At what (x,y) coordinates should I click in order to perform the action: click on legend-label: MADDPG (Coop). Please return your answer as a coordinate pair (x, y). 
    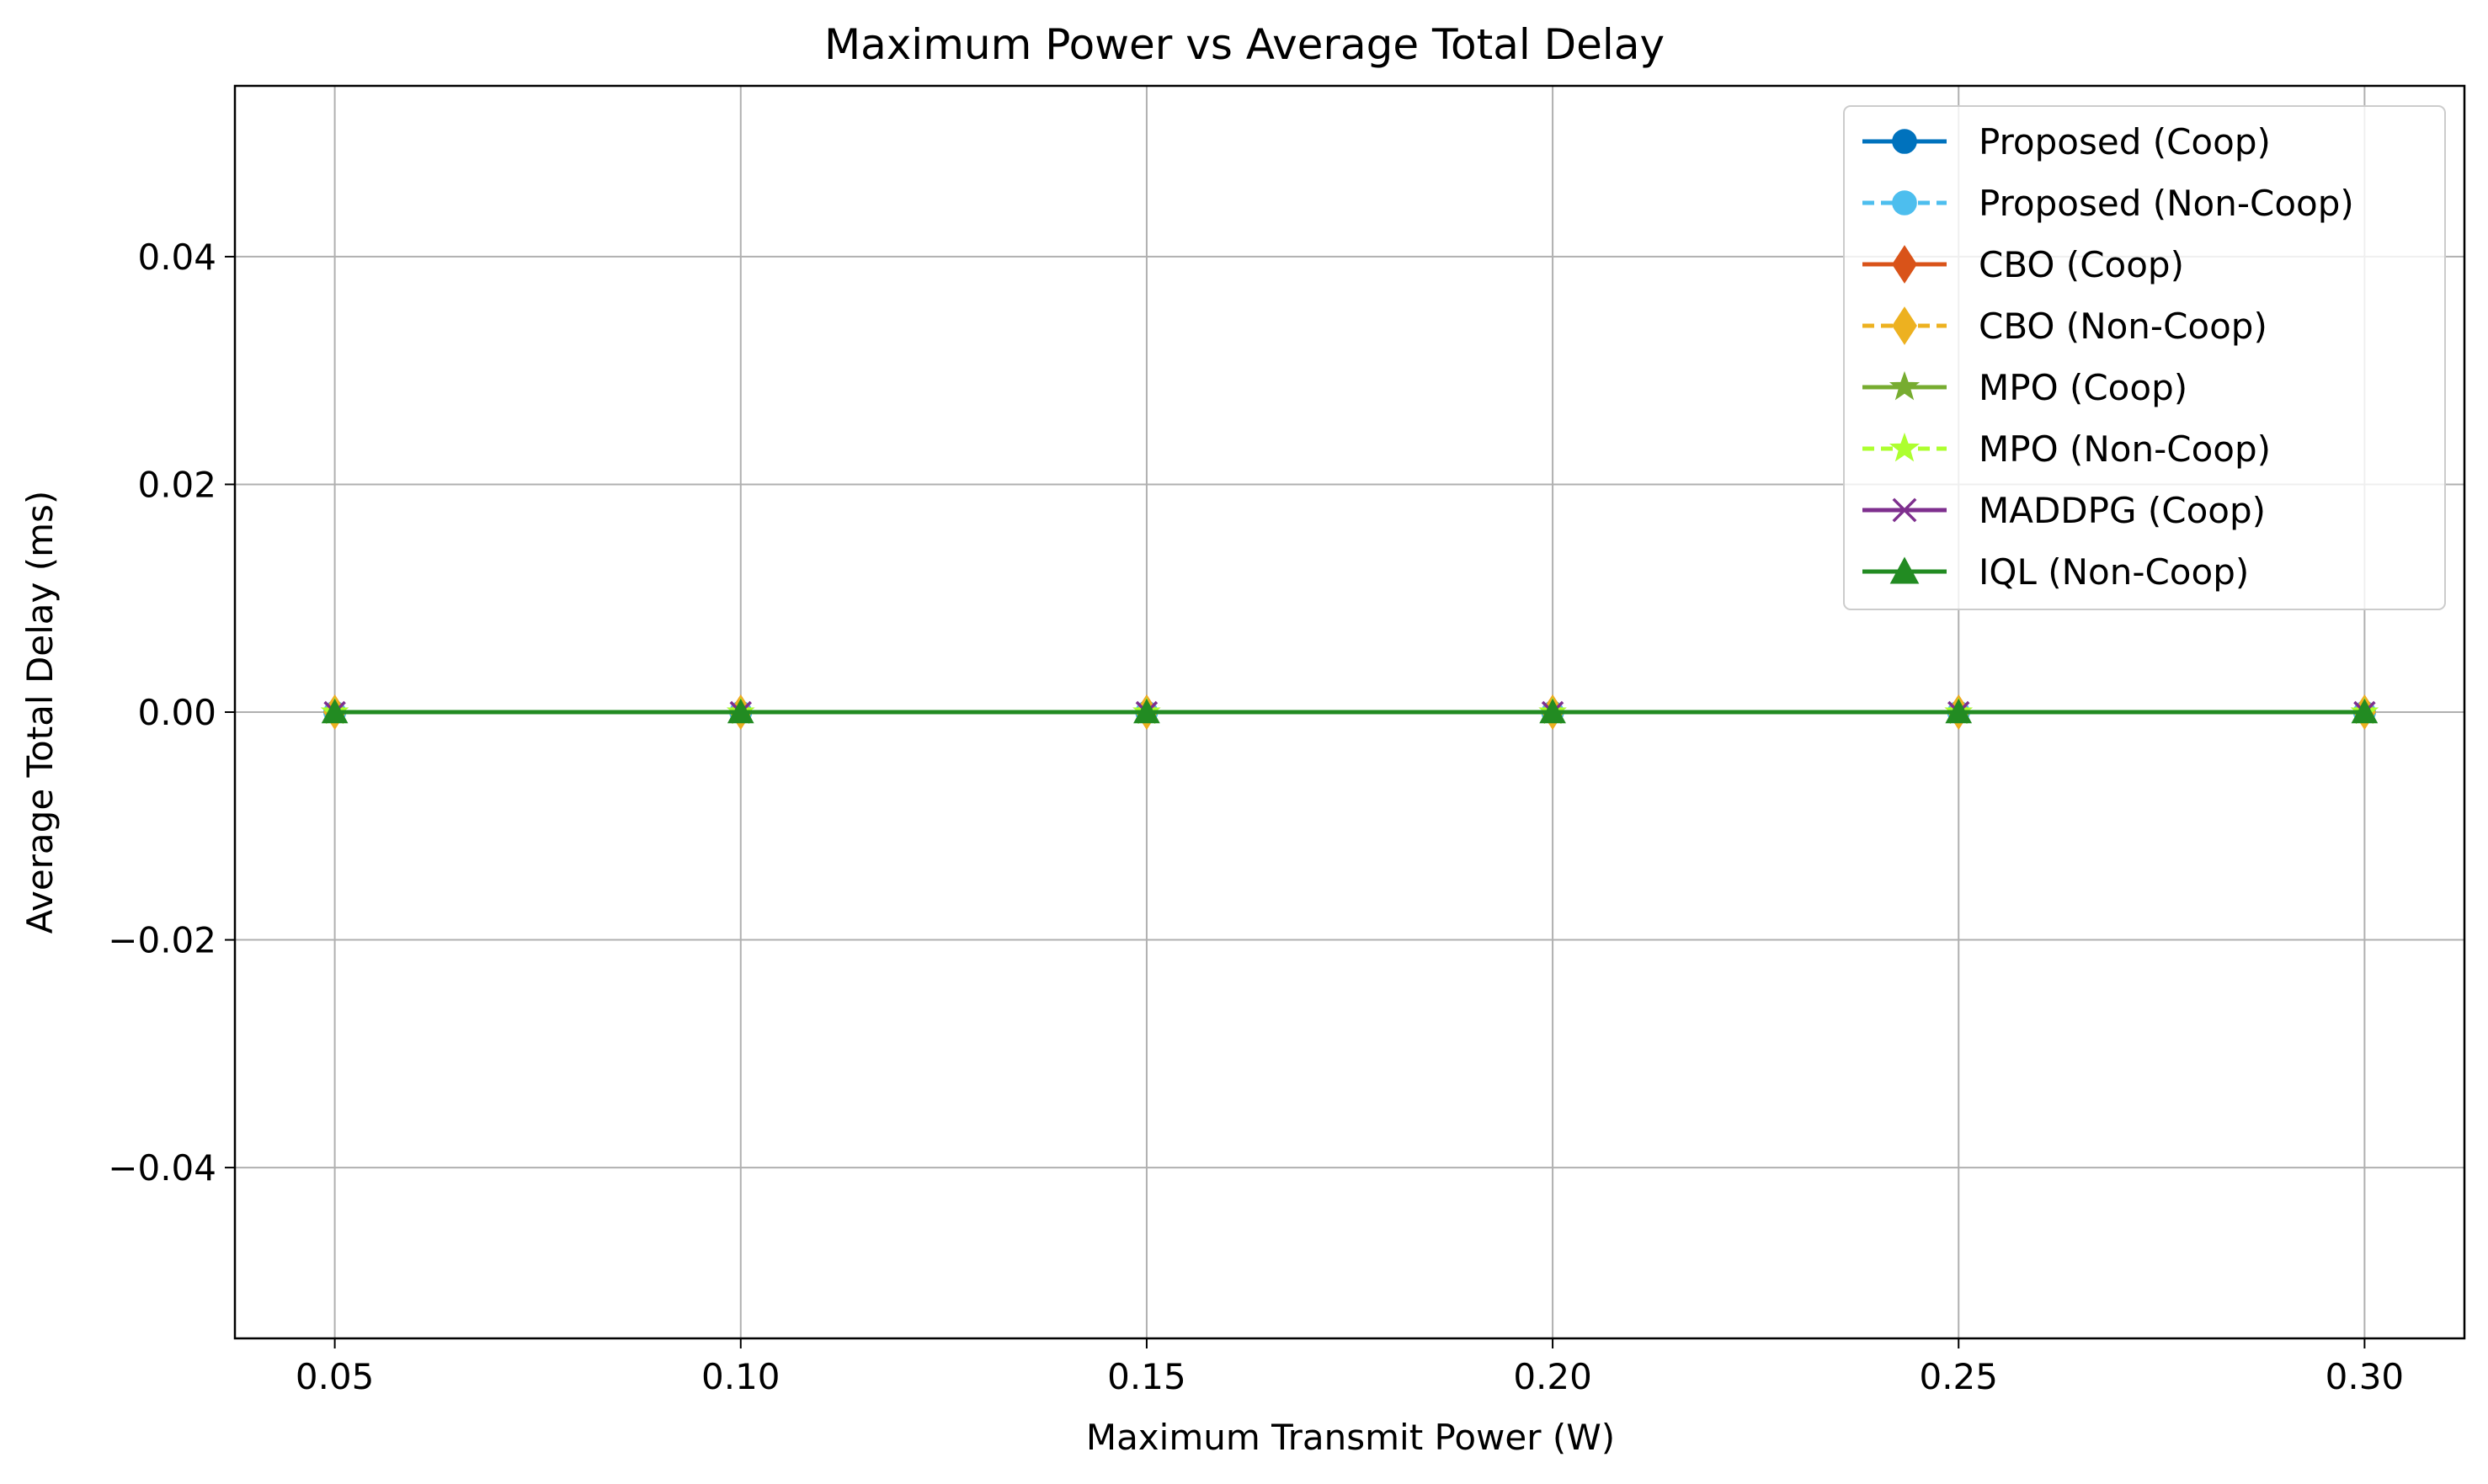
    Looking at the image, I should click on (2122, 510).